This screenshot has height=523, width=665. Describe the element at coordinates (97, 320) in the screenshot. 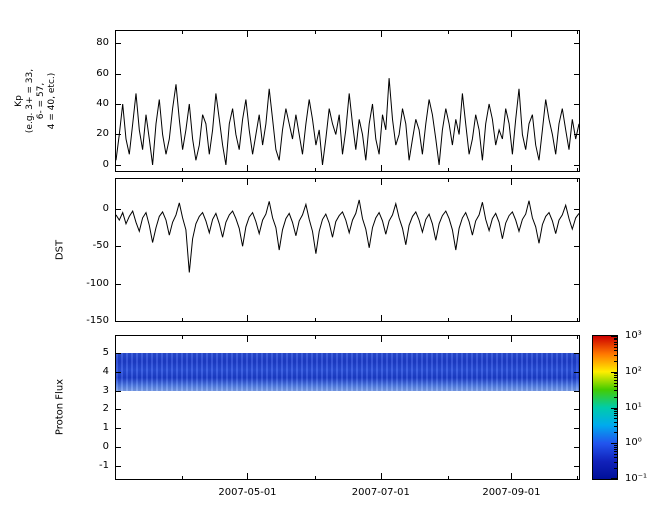

I see `y-tick-label: -150` at that location.